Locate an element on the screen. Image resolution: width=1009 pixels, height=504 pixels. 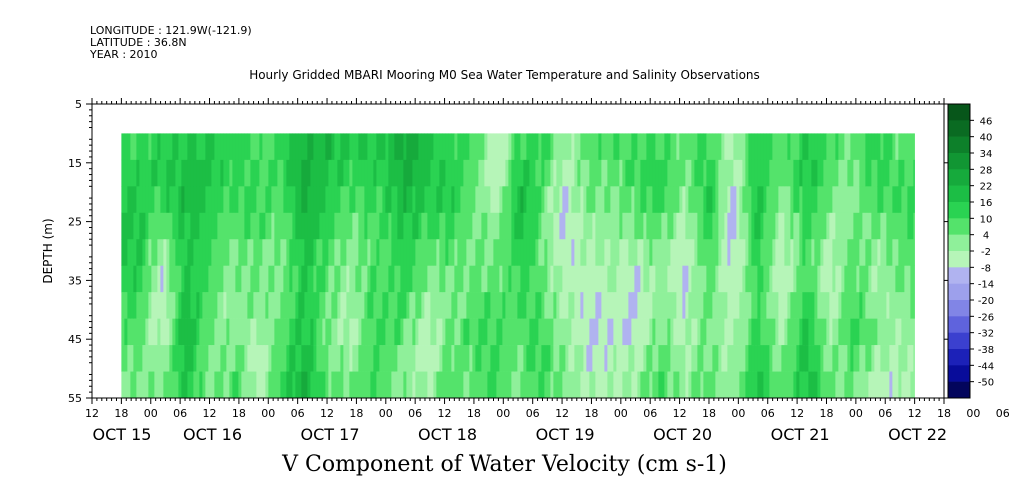
colorbar-label: -26 is located at coordinates (986, 317).